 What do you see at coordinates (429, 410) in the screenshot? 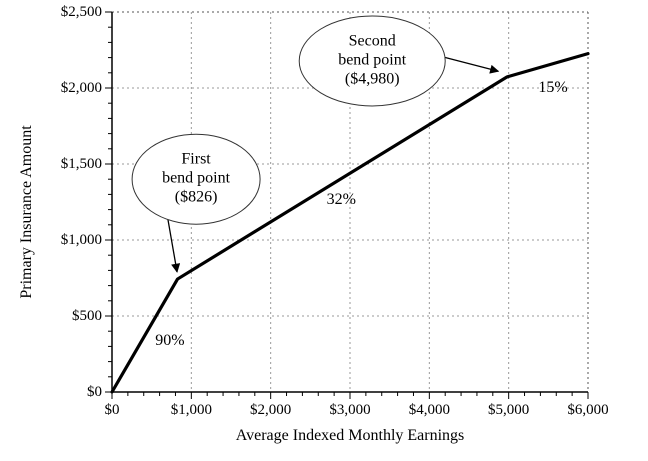
I see `x-tick-label: $4,000` at bounding box center [429, 410].